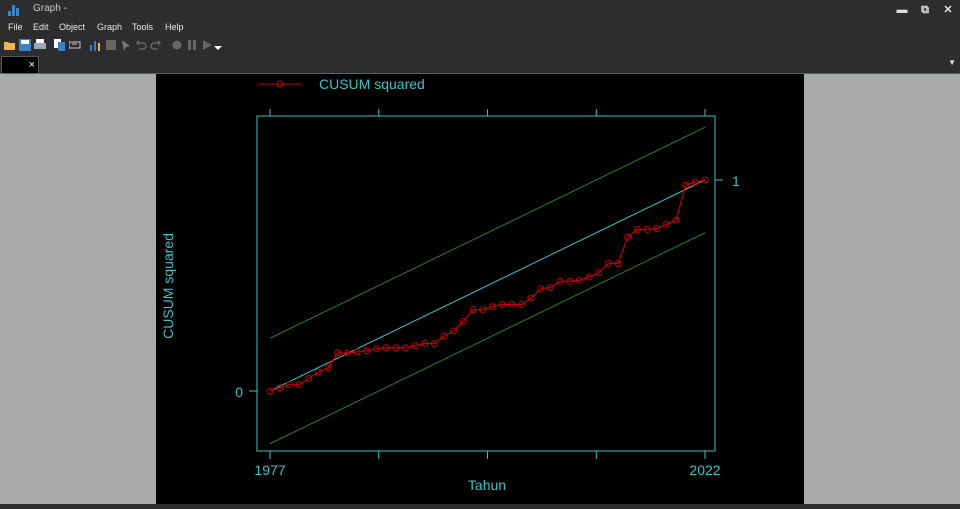 The height and width of the screenshot is (509, 960). What do you see at coordinates (126, 45) in the screenshot?
I see `pointer-icon` at bounding box center [126, 45].